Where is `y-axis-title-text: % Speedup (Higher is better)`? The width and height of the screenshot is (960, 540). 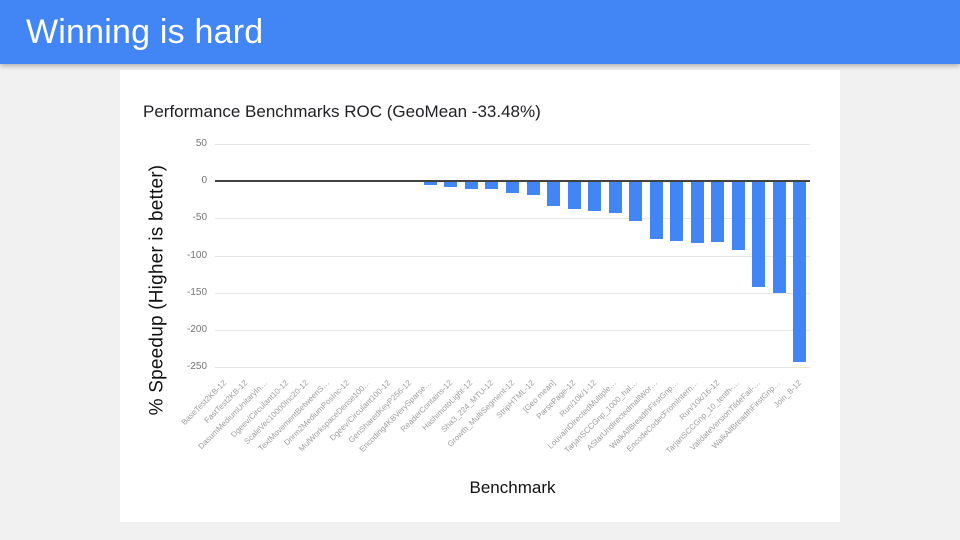 y-axis-title-text: % Speedup (Higher is better) is located at coordinates (156, 290).